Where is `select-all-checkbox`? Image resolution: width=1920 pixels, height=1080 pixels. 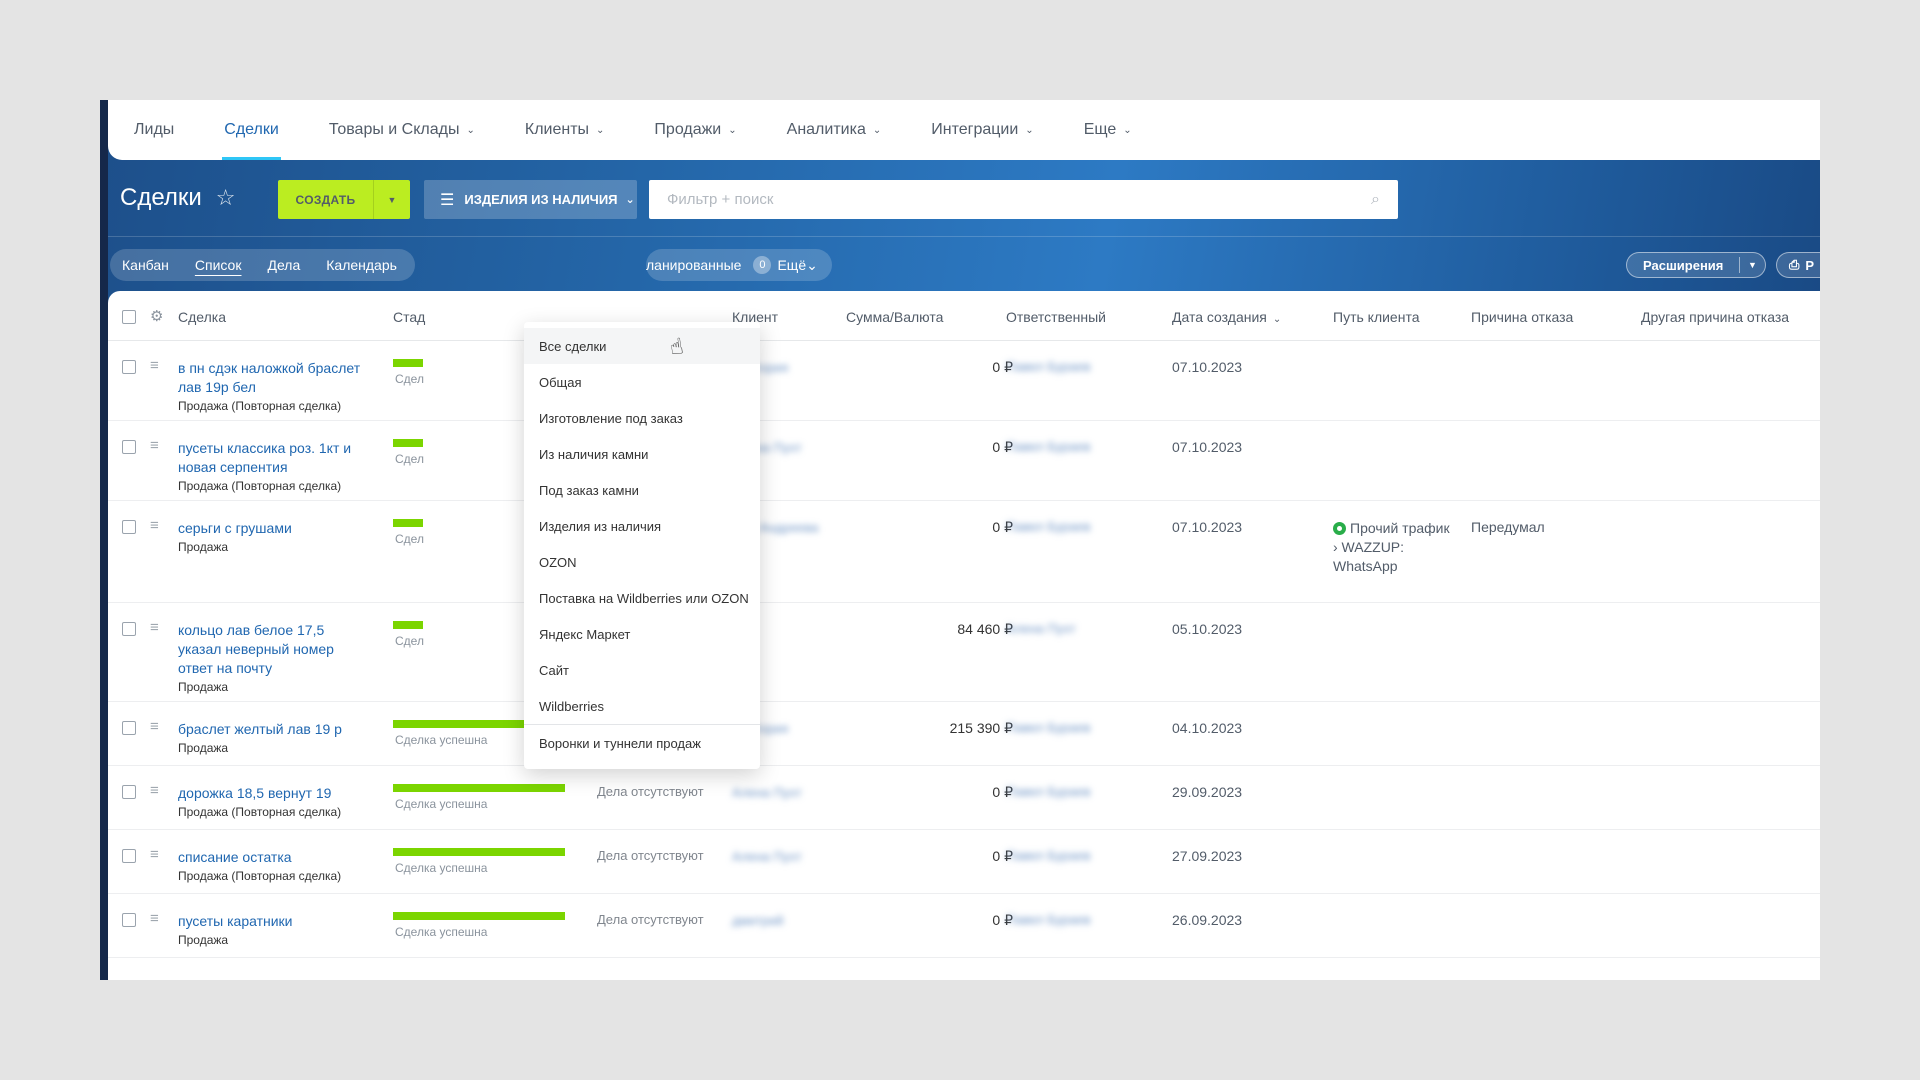
select-all-checkbox is located at coordinates (129, 317).